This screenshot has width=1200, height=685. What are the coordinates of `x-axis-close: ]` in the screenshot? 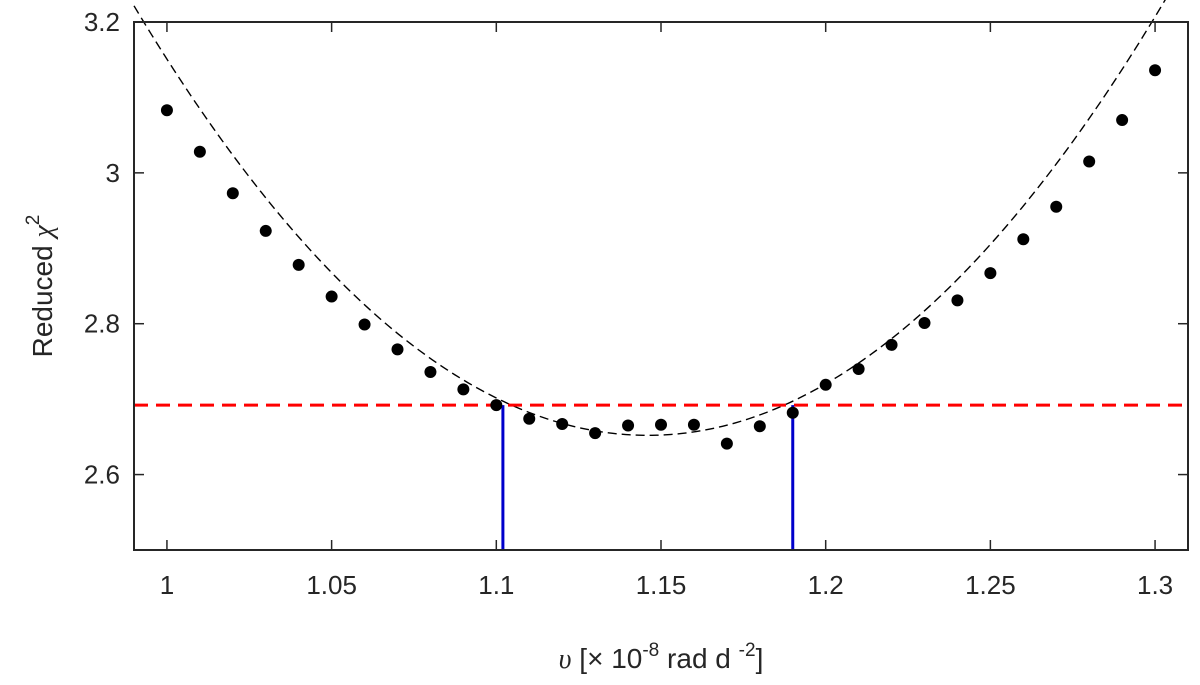 It's located at (760, 658).